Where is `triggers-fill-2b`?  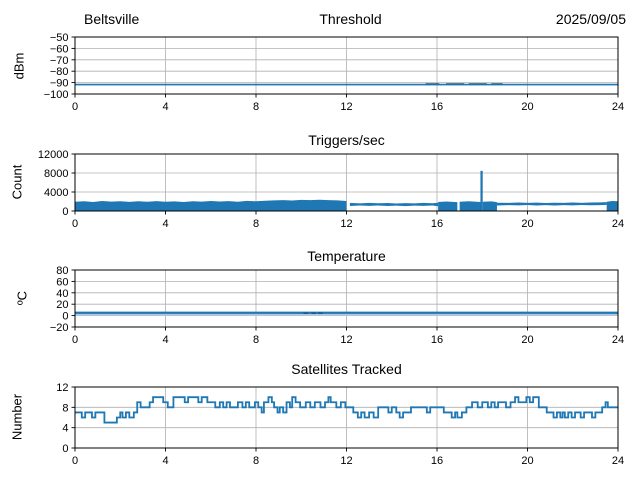
triggers-fill-2b is located at coordinates (470, 206).